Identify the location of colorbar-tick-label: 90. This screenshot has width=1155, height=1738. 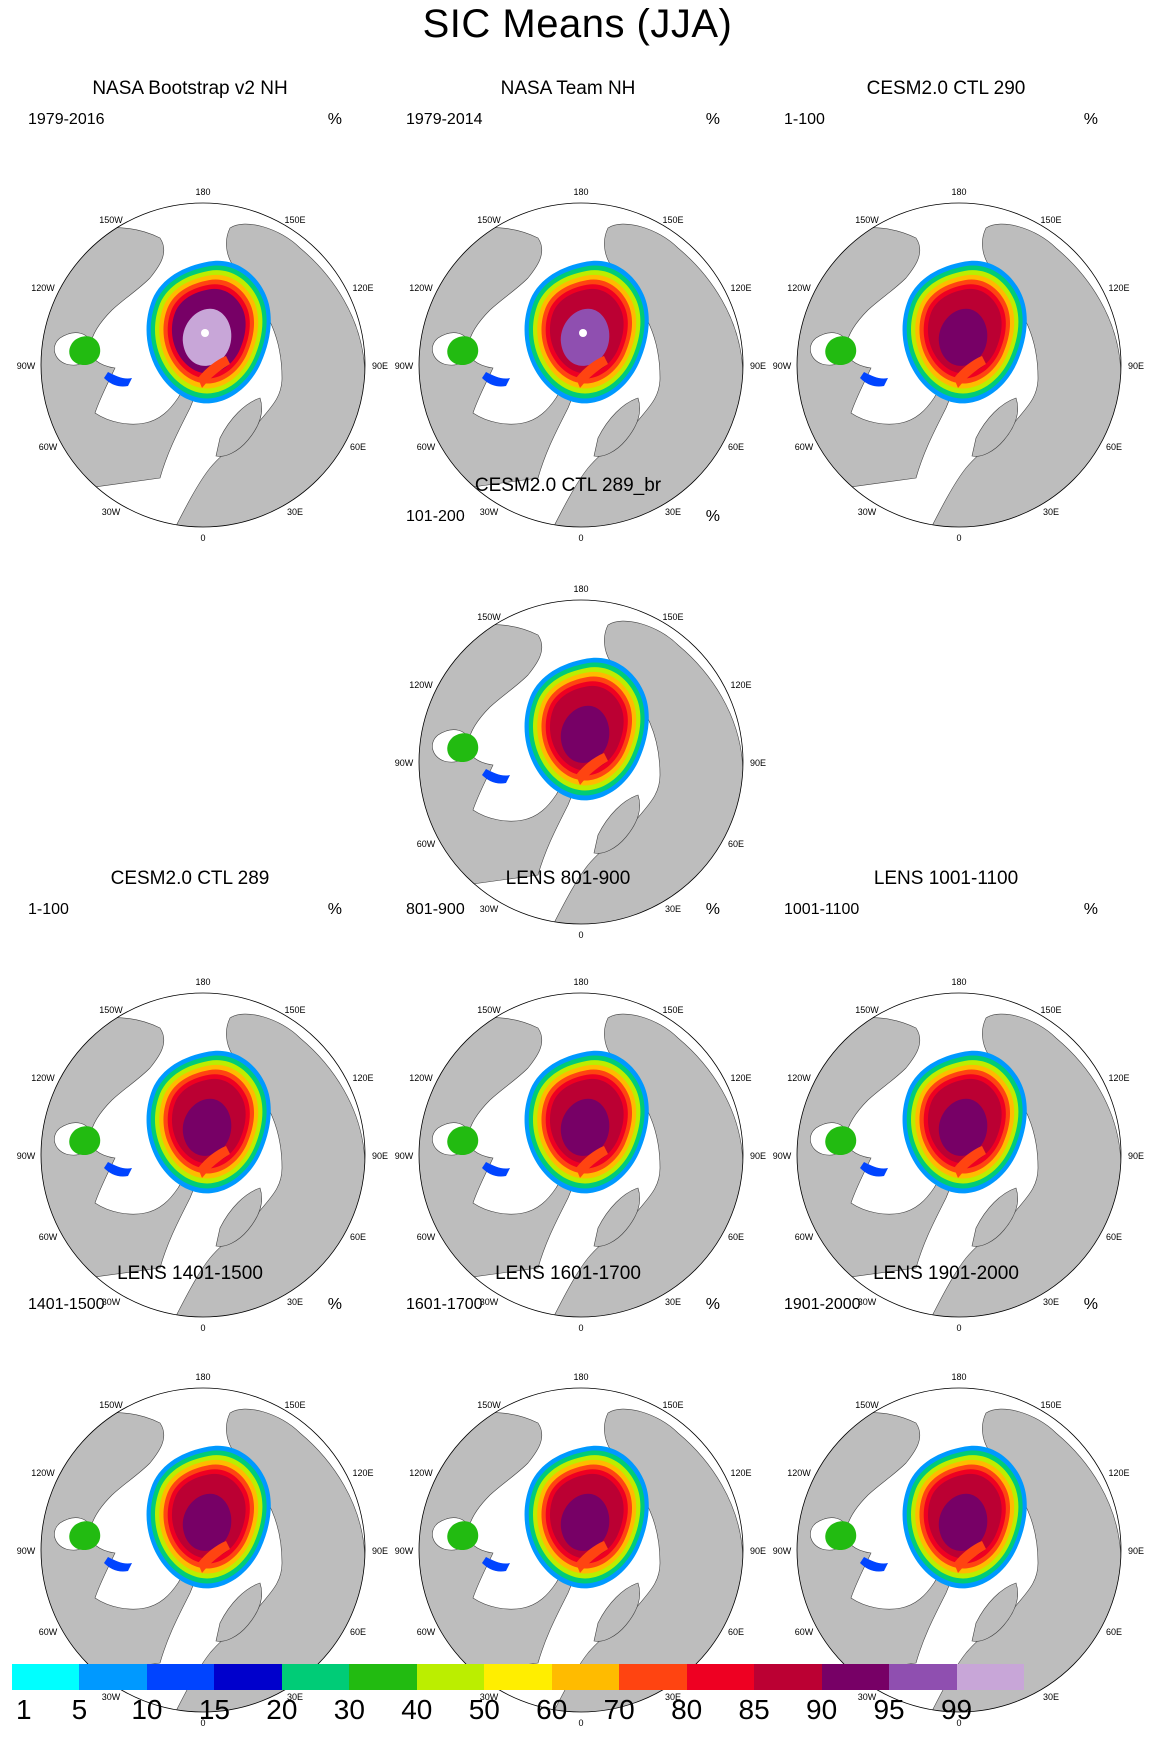
(822, 1709).